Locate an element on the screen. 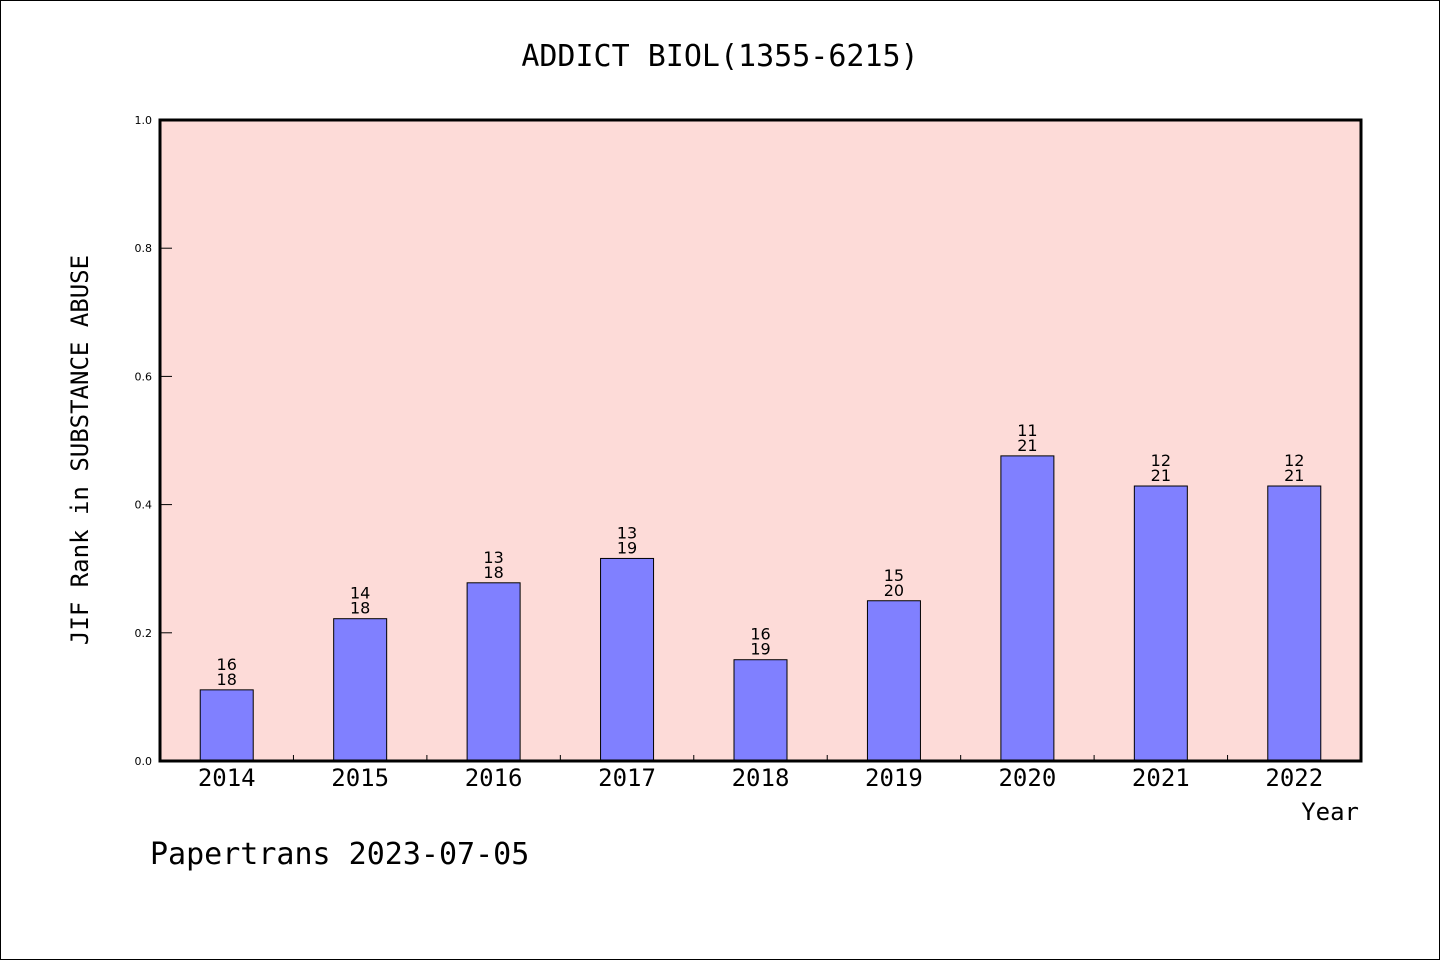 This screenshot has height=960, width=1440. y-tick-label: 0.4 is located at coordinates (144, 505).